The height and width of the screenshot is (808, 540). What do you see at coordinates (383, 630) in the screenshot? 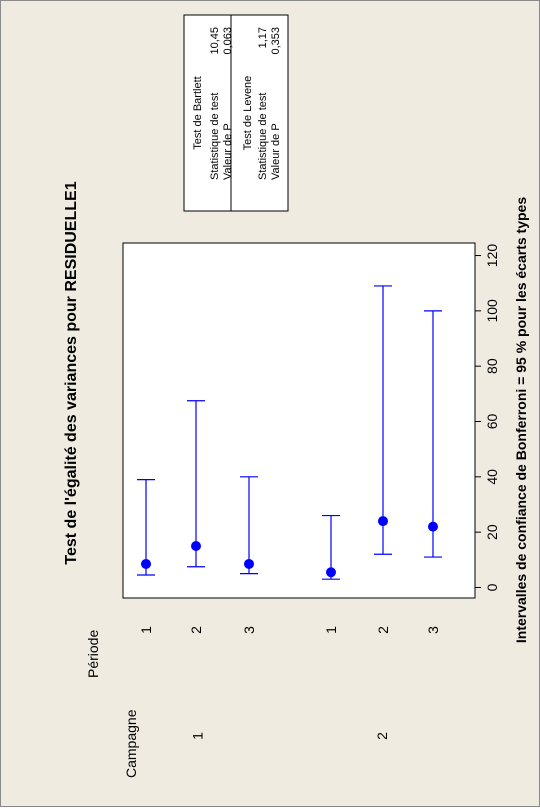
I see `periode-label-2-2: 2` at bounding box center [383, 630].